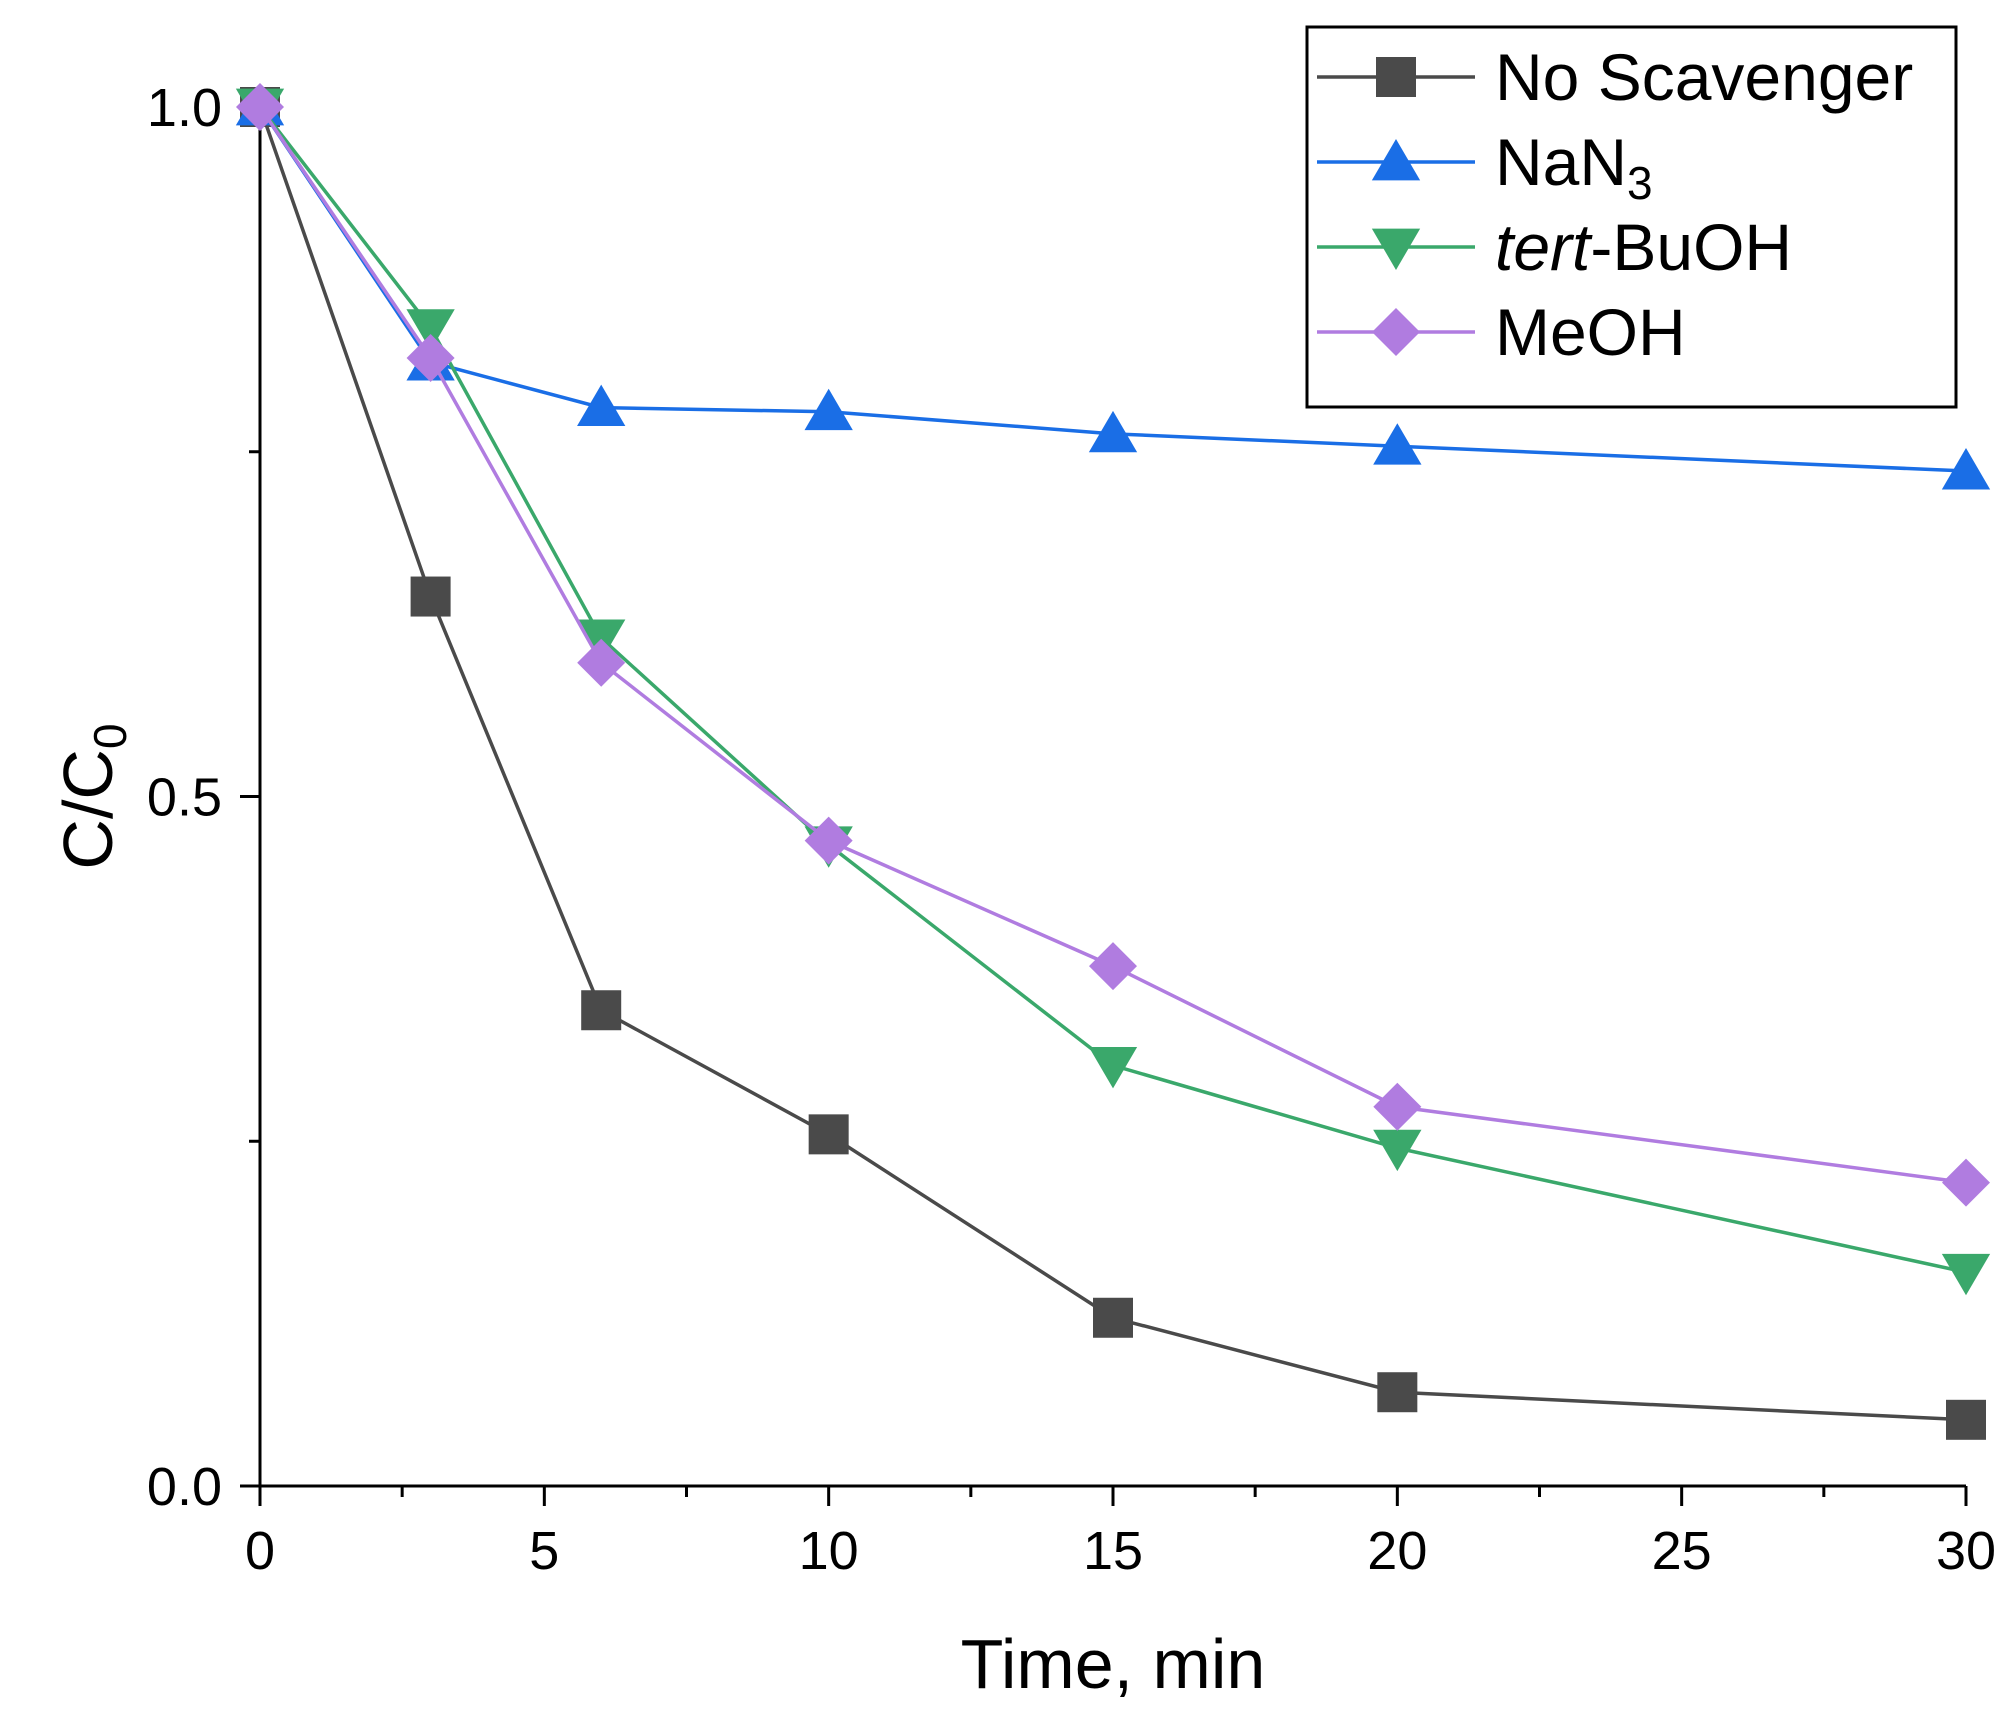 Image resolution: width=2016 pixels, height=1721 pixels. Describe the element at coordinates (1113, 1551) in the screenshot. I see `x-tick-label: 15` at that location.